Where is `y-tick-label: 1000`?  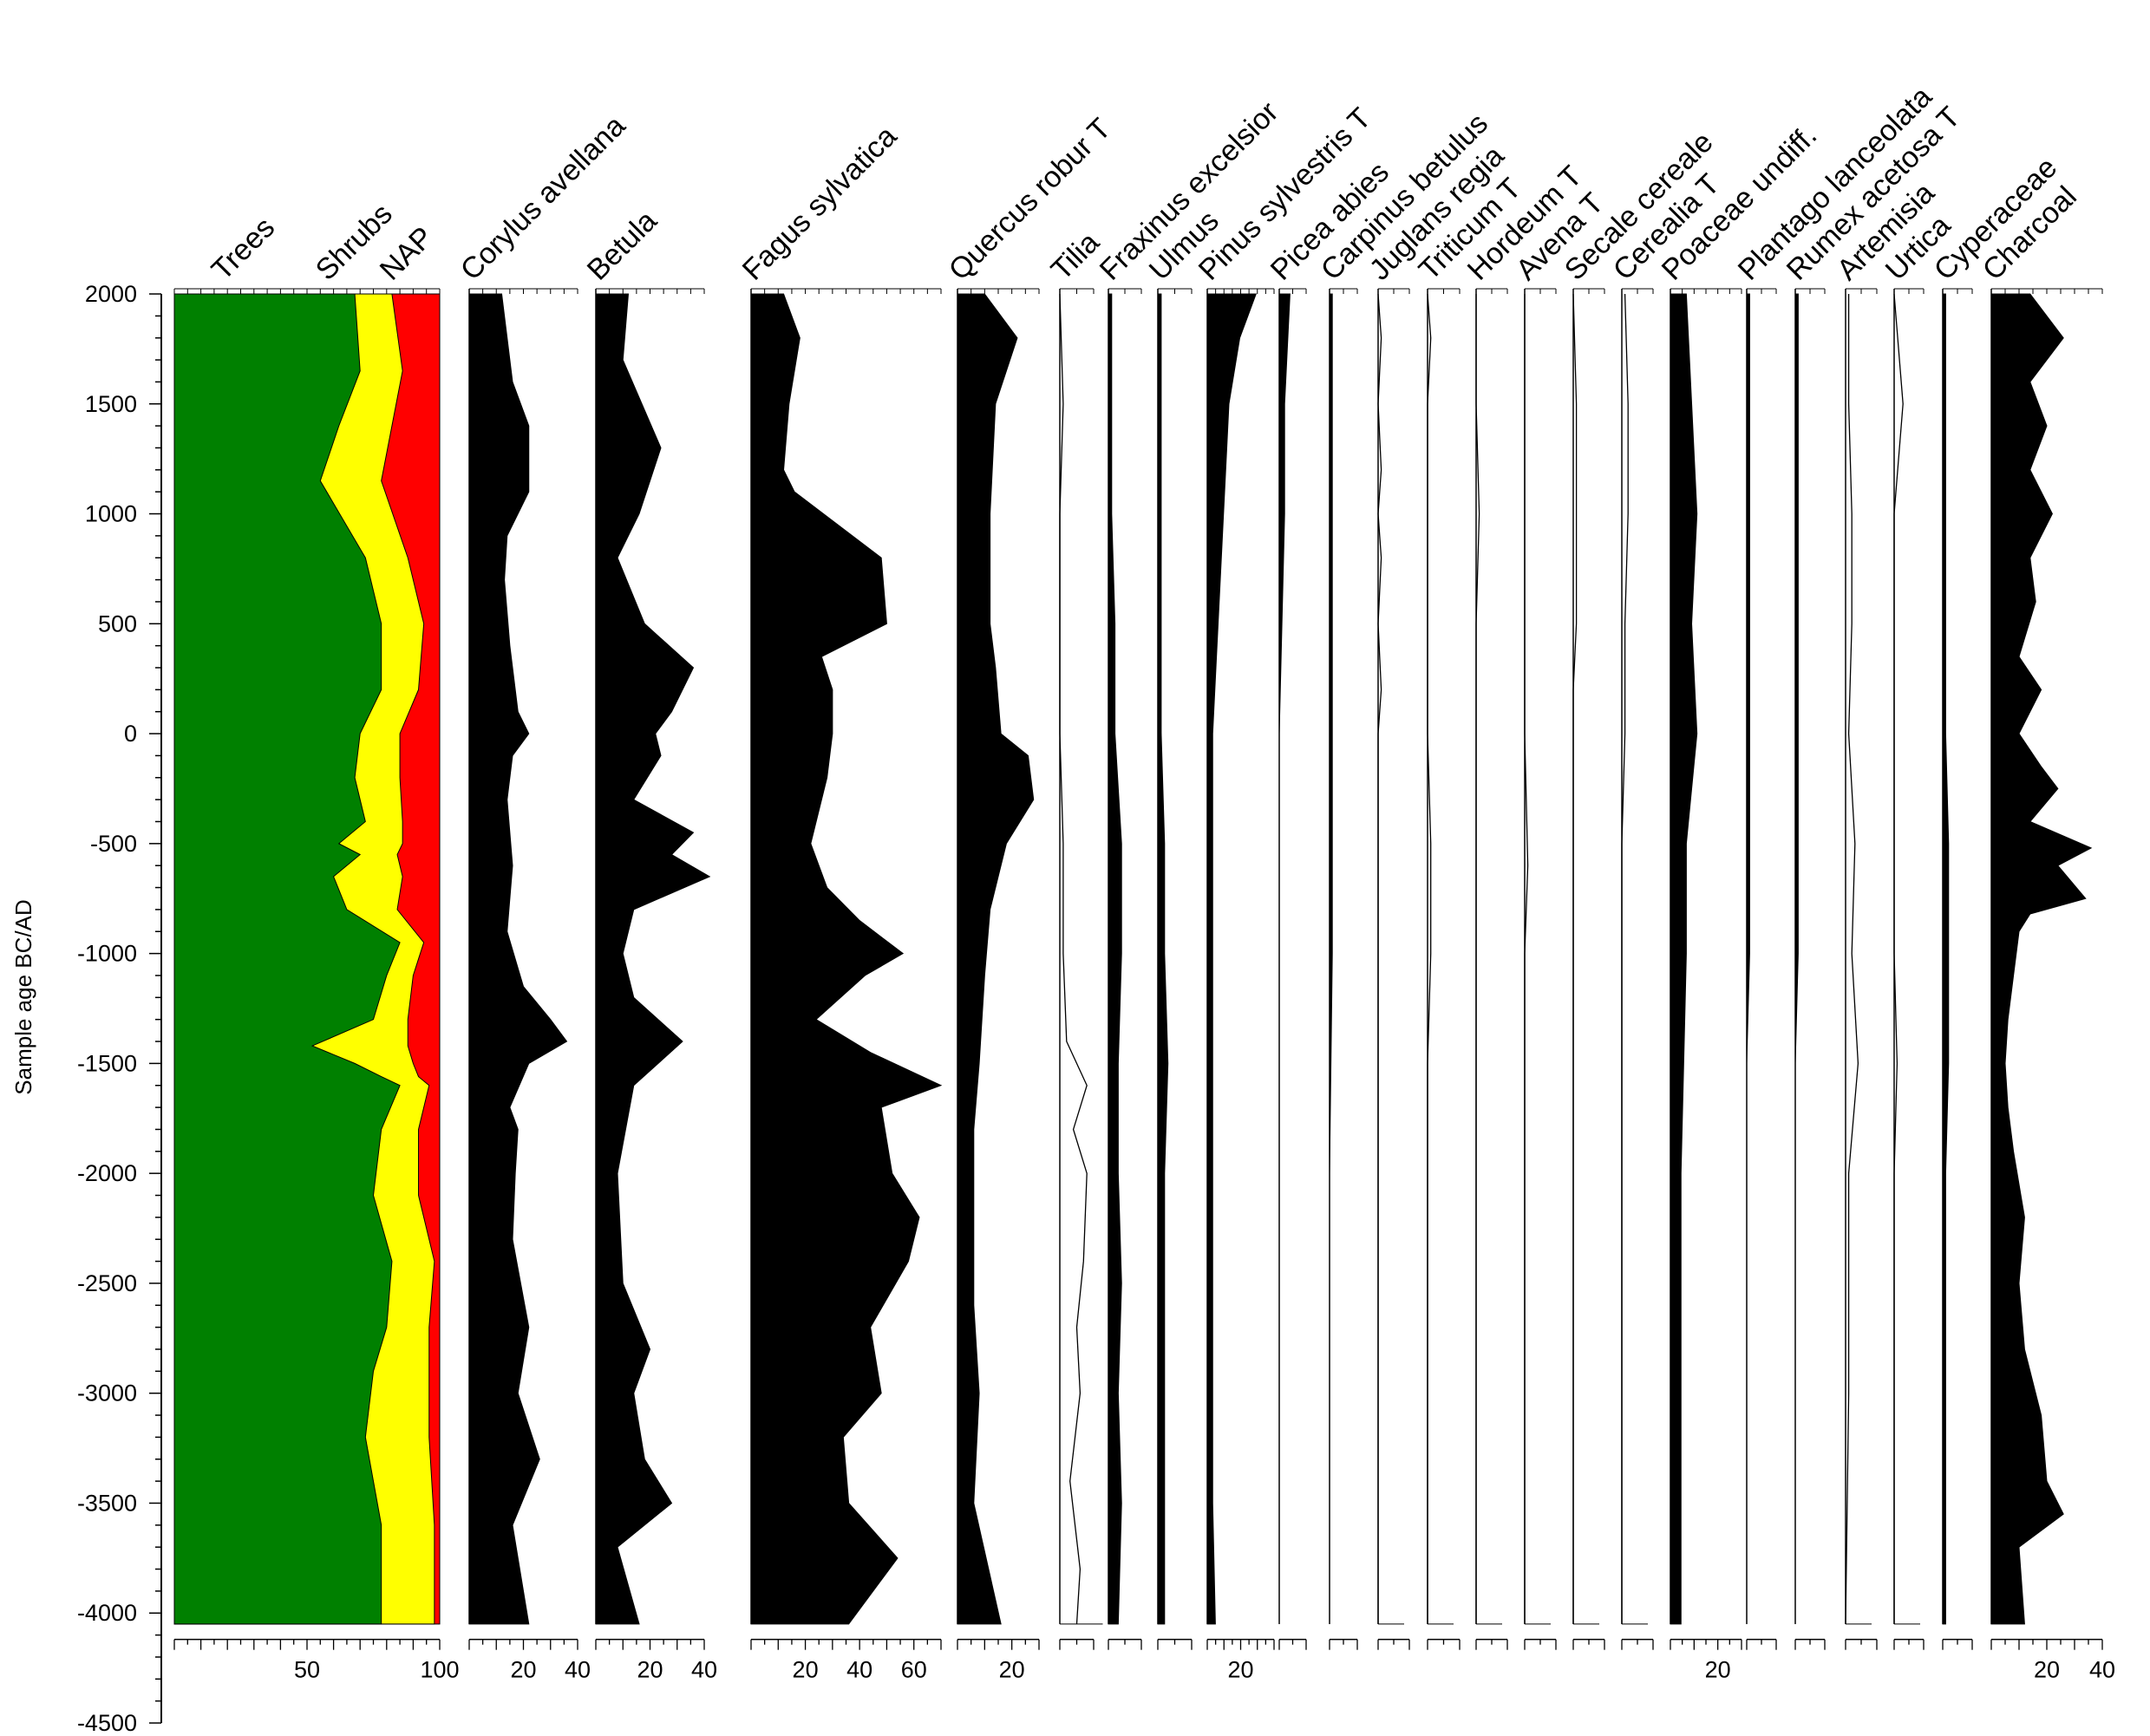
y-tick-label: 1000 is located at coordinates (111, 514).